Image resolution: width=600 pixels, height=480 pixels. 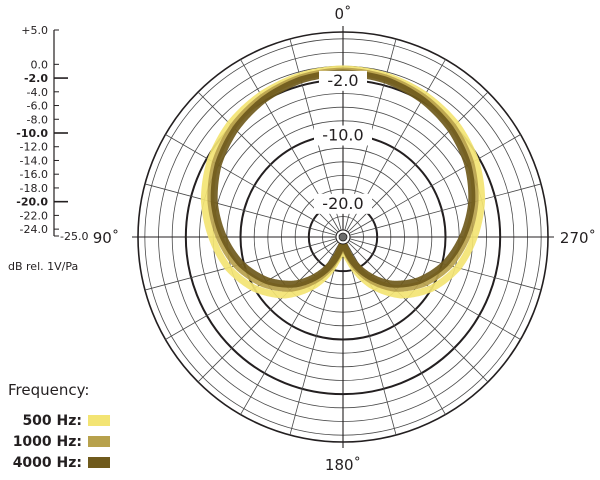 I want to click on scale-tick-label: -16.0, so click(x=34, y=174).